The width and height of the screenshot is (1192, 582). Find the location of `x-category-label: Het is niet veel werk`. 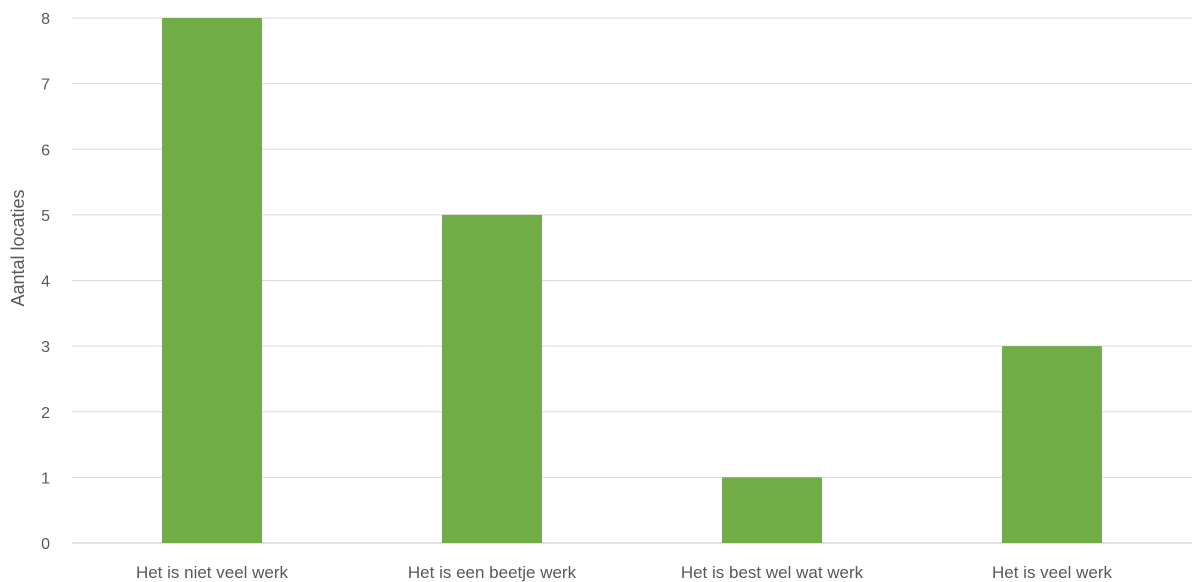

x-category-label: Het is niet veel werk is located at coordinates (212, 572).